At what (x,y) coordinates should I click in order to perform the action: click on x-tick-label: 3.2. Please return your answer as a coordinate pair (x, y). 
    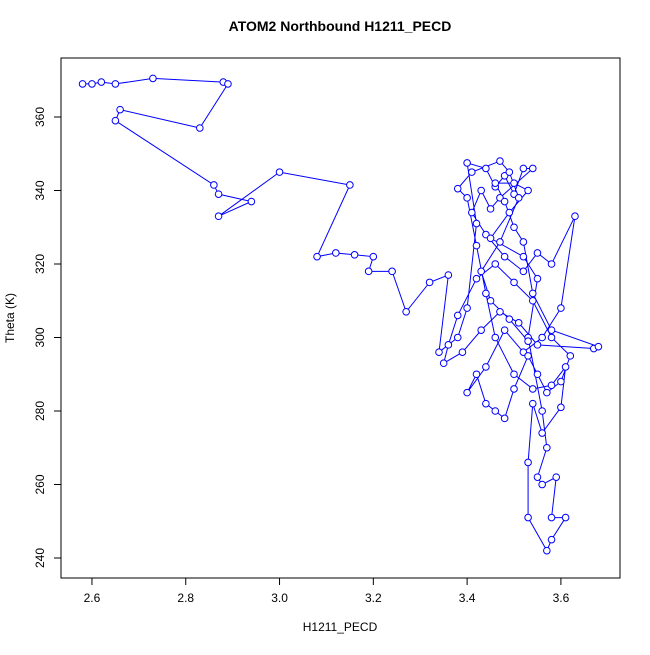
    Looking at the image, I should click on (373, 598).